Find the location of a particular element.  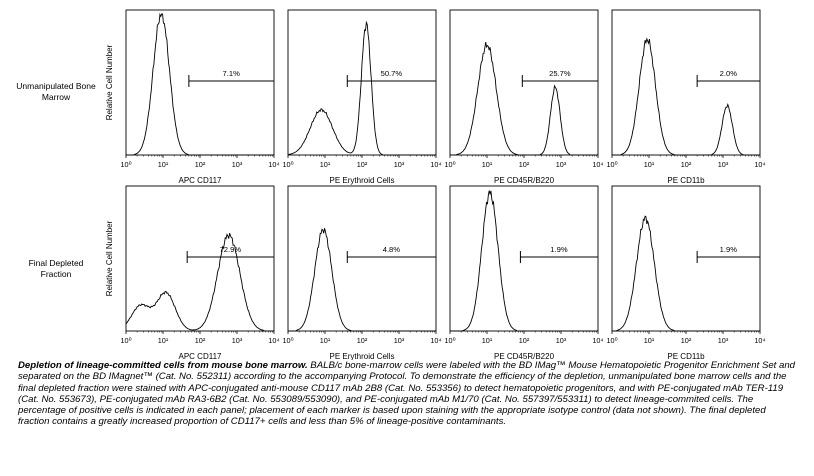

gate-percent-label: 2.0% is located at coordinates (729, 73).